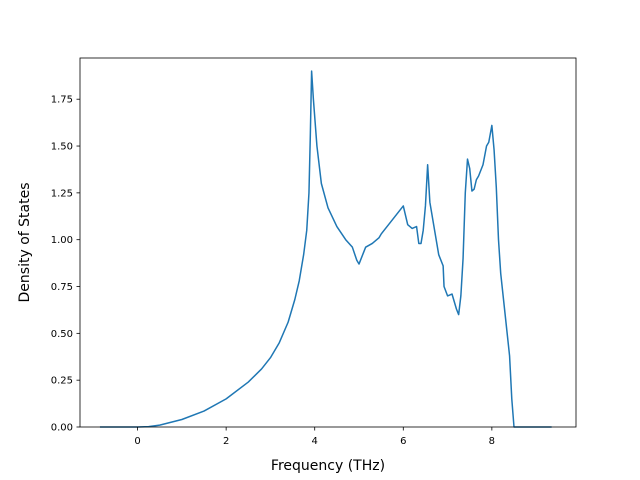 The width and height of the screenshot is (640, 480). I want to click on y-tick-label: 0.75, so click(62, 287).